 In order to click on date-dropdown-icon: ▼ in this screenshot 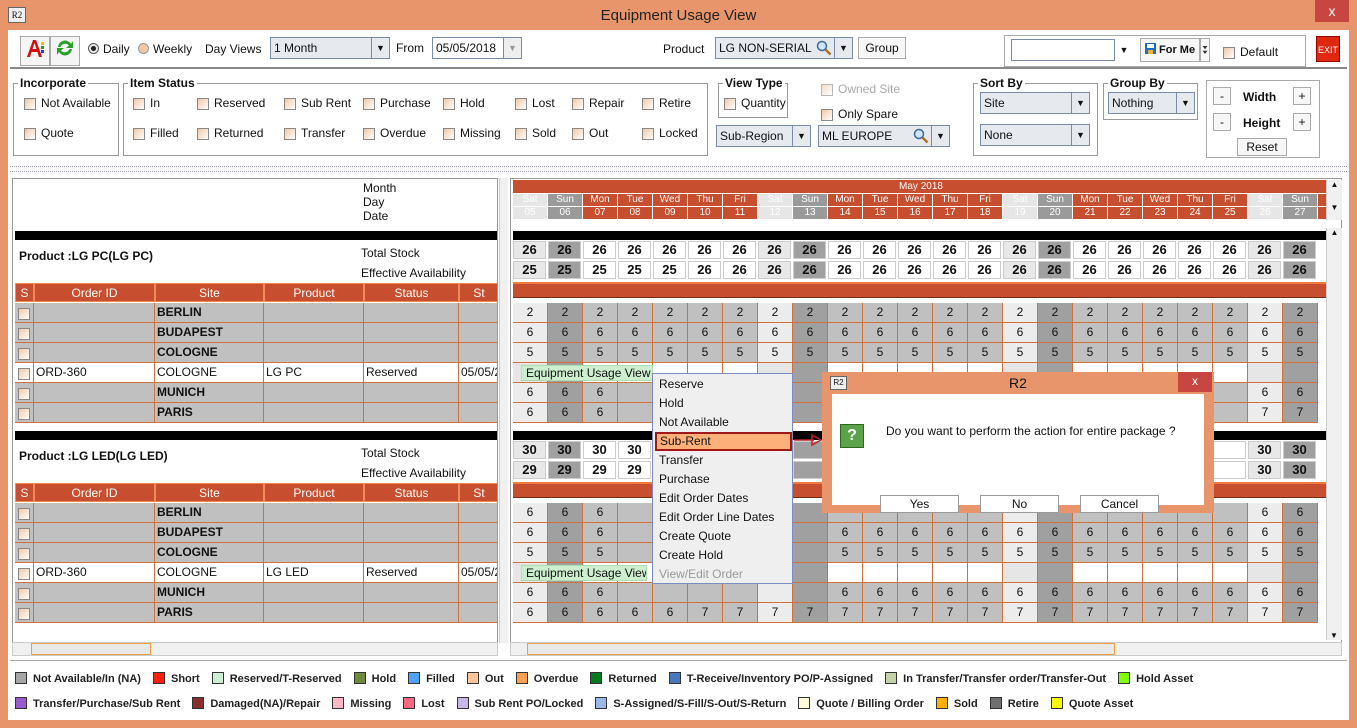, I will do `click(512, 48)`.